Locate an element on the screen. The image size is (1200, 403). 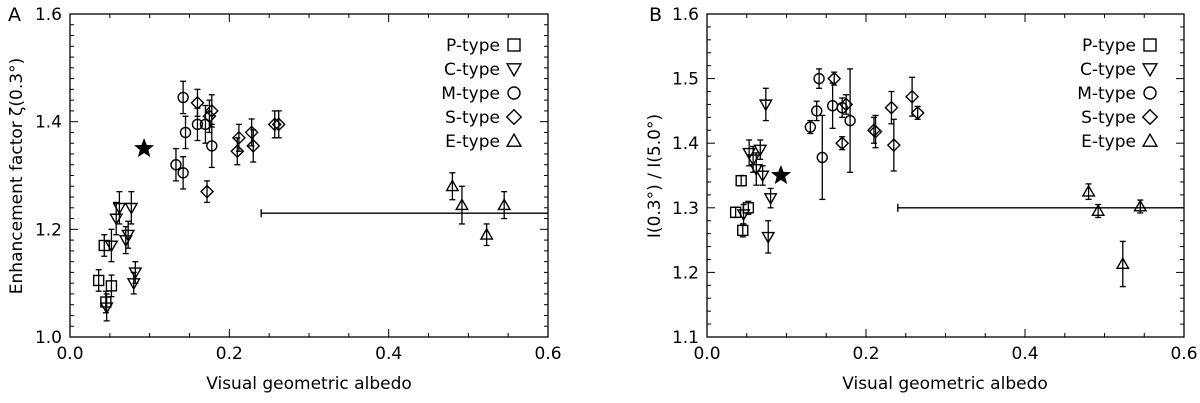
panel-b-ytick-label: 1.5 is located at coordinates (685, 80).